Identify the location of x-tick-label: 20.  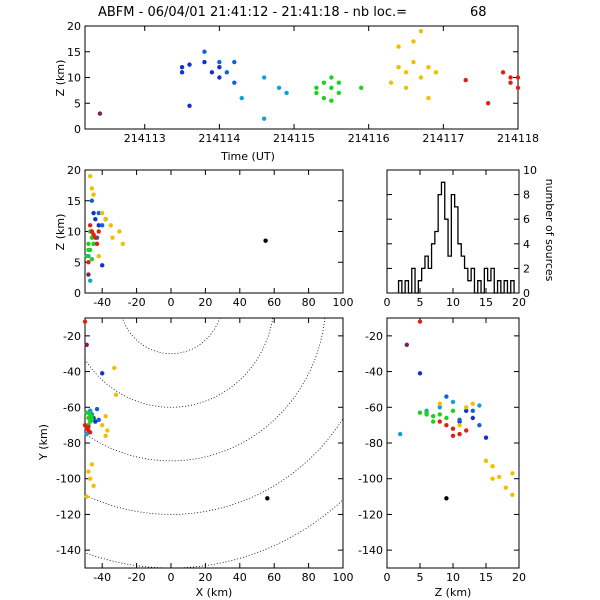
(519, 577).